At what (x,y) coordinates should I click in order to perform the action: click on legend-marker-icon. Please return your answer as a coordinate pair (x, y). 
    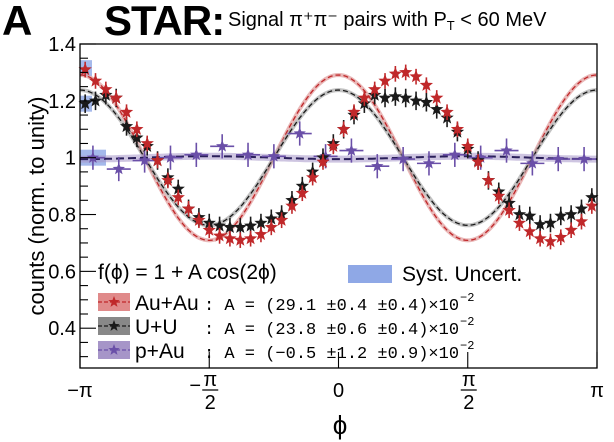
    Looking at the image, I should click on (114, 349).